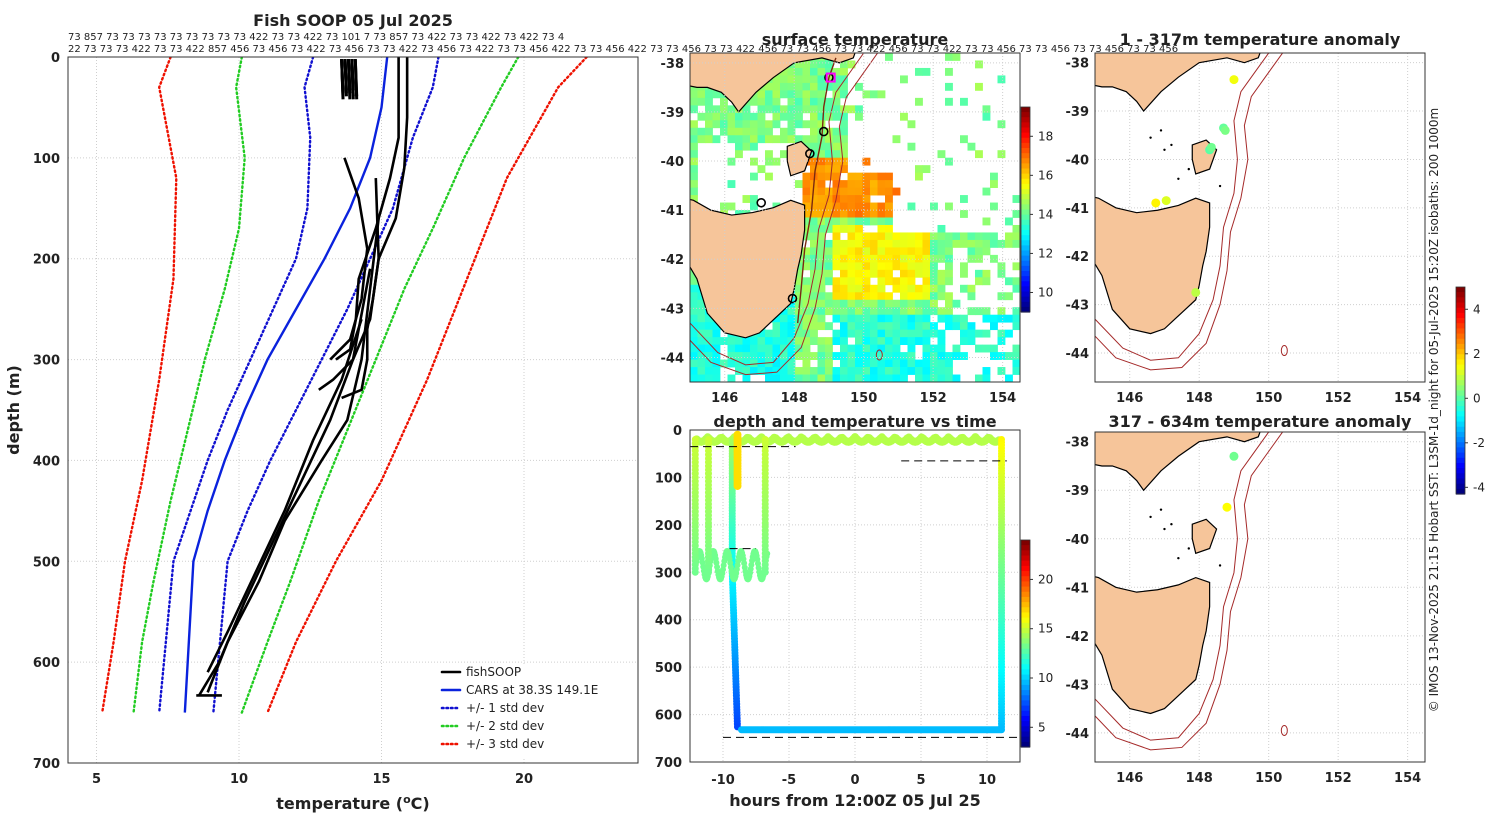  I want to click on dt-xtick-label: 0, so click(854, 780).